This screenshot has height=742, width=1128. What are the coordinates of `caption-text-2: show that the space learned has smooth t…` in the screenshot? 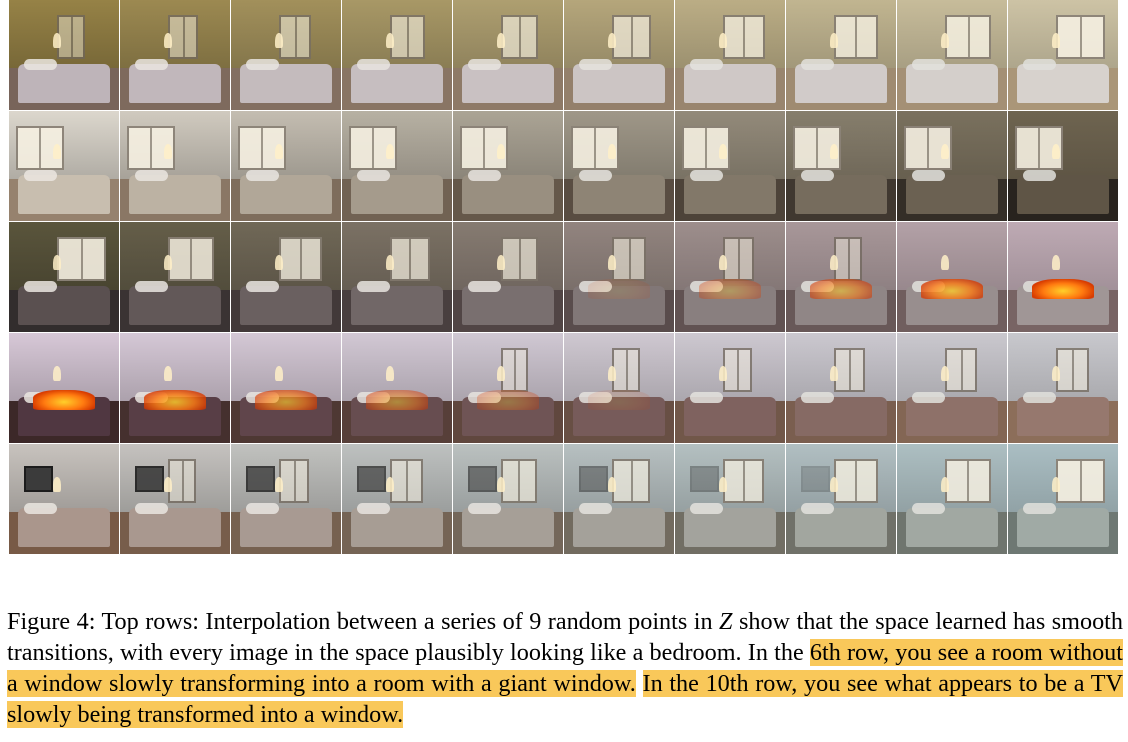 It's located at (565, 637).